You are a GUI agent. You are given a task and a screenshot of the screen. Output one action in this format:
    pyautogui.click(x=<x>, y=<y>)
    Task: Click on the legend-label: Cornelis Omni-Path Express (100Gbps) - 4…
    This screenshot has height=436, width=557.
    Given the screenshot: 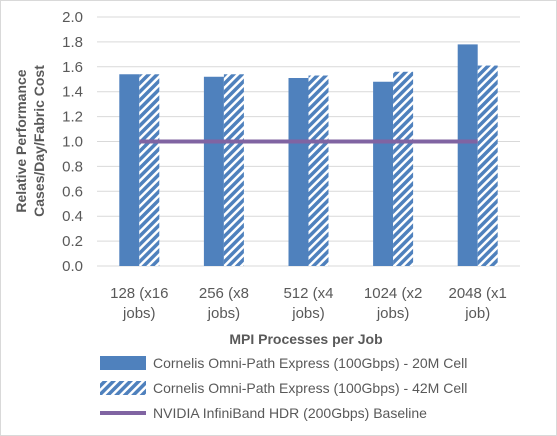 What is the action you would take?
    pyautogui.click(x=310, y=388)
    